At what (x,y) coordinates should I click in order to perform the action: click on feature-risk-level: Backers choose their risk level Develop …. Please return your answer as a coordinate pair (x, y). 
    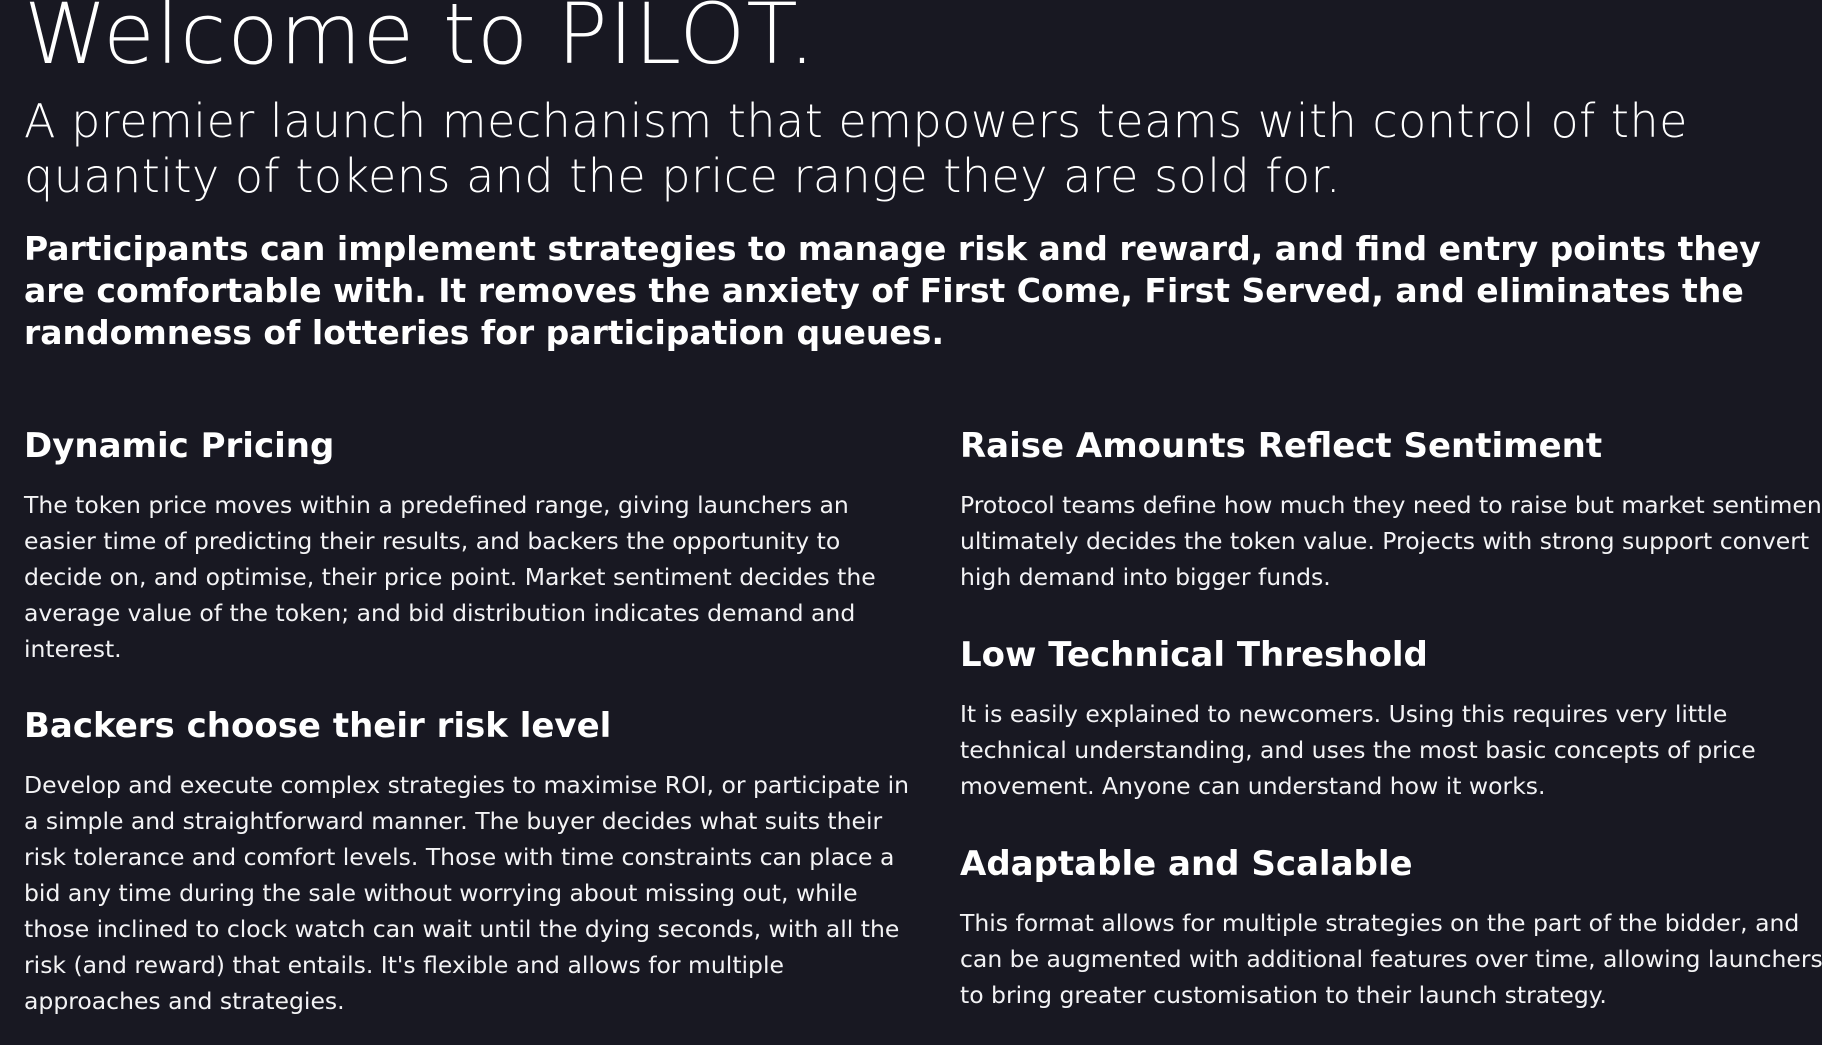
    Looking at the image, I should click on (469, 862).